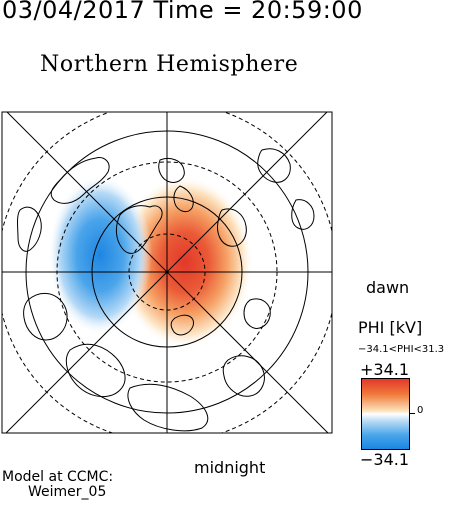  Describe the element at coordinates (230, 467) in the screenshot. I see `midnight-label: midnight` at that location.